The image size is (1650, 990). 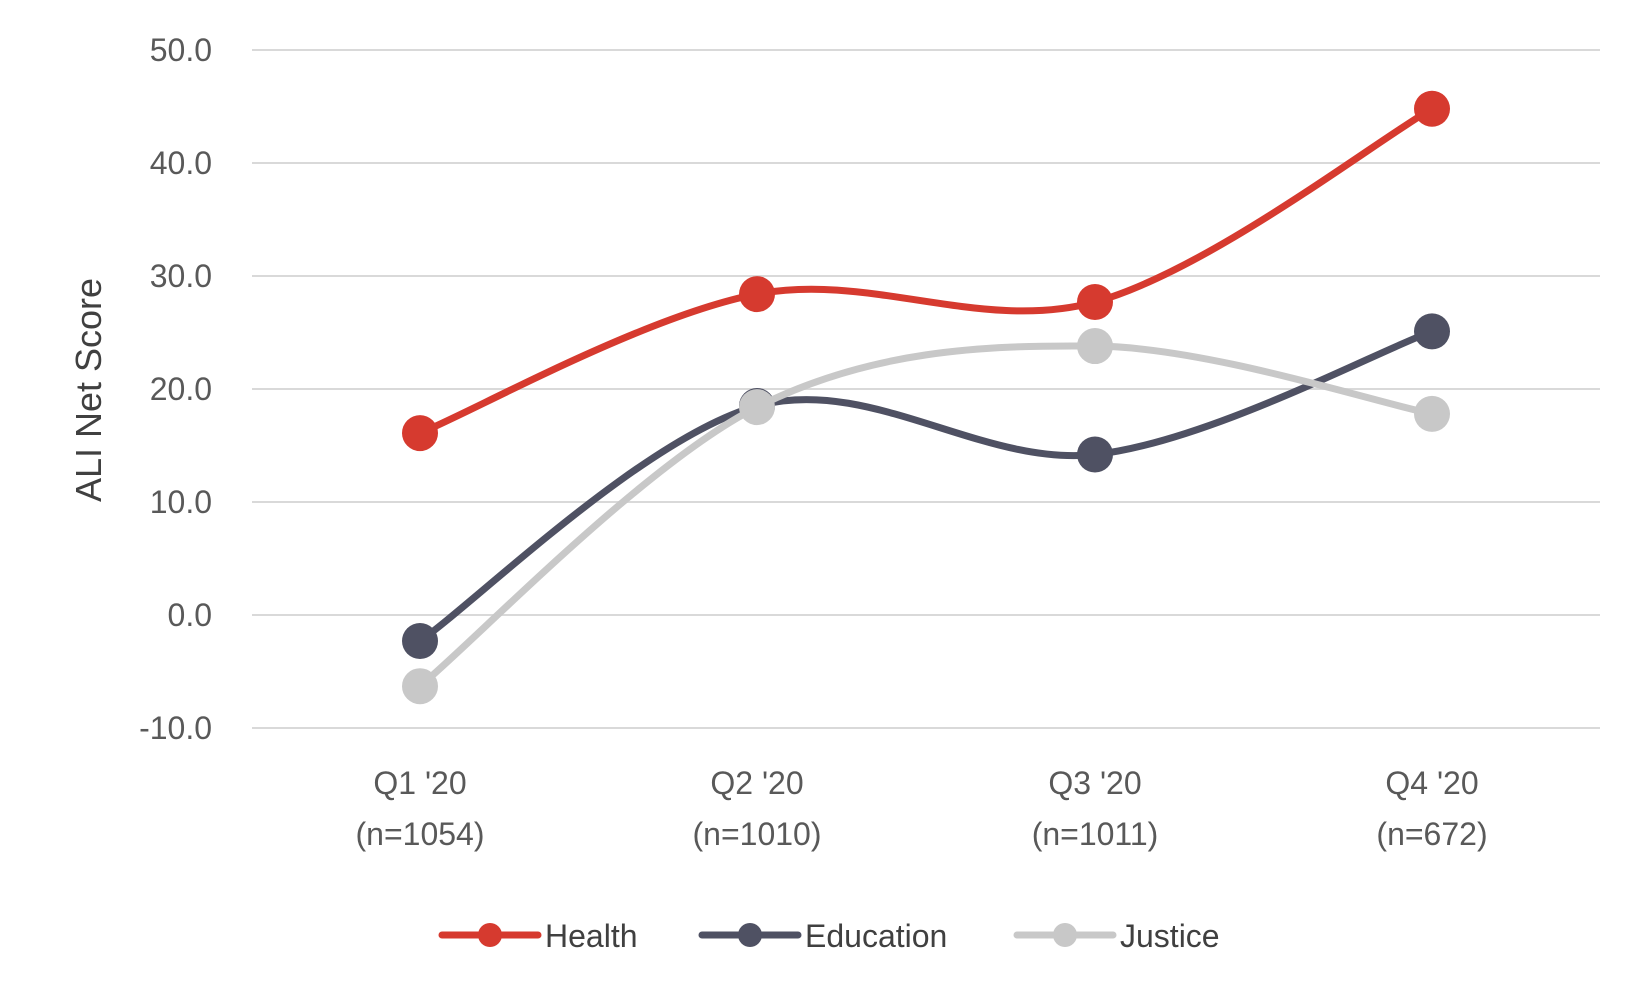 What do you see at coordinates (1094, 783) in the screenshot?
I see `x-tick-label: Q3 '20` at bounding box center [1094, 783].